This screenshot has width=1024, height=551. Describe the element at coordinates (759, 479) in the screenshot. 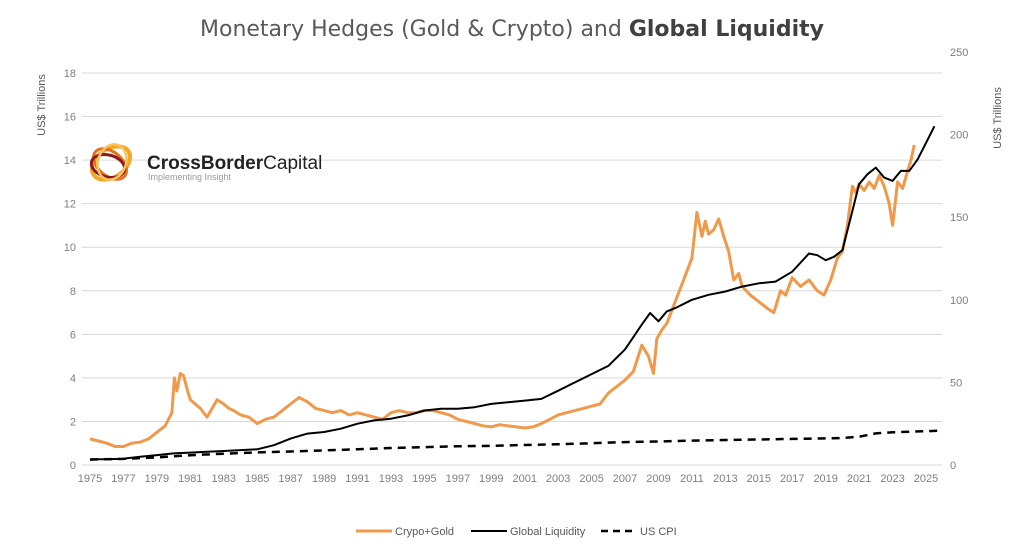

I see `x-tick: 2015` at that location.